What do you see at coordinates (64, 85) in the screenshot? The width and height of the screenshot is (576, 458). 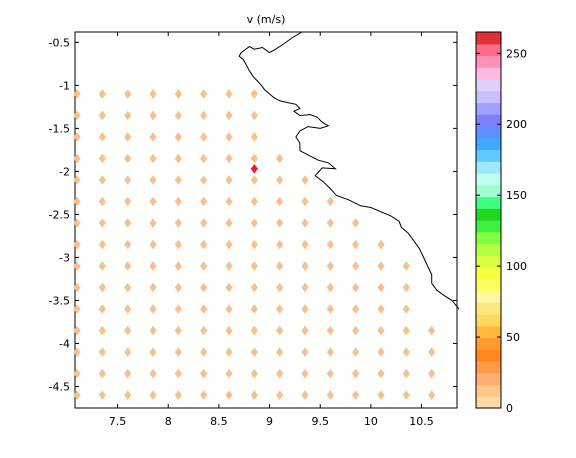 I see `y-tick-label: -1` at bounding box center [64, 85].